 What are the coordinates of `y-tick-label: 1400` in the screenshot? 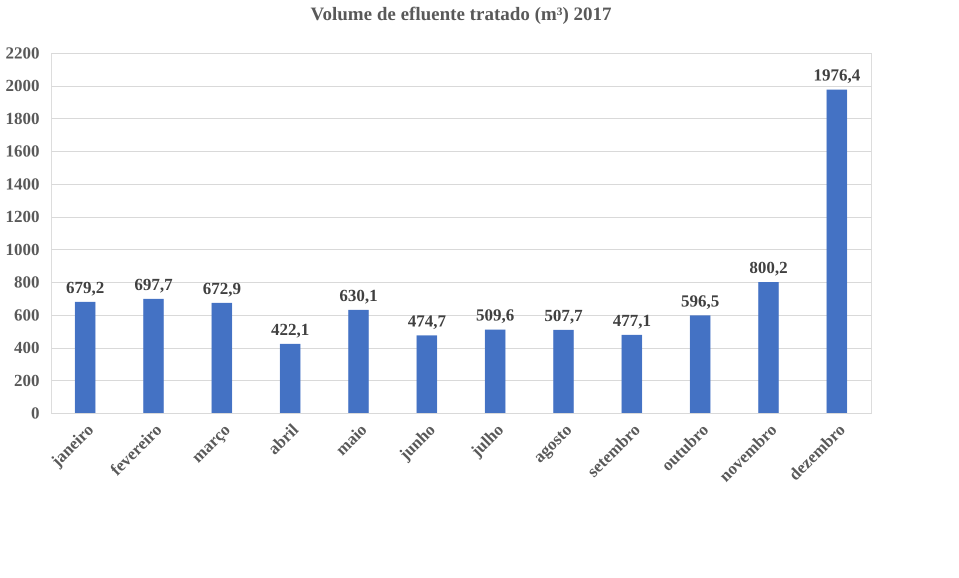 It's located at (23, 184).